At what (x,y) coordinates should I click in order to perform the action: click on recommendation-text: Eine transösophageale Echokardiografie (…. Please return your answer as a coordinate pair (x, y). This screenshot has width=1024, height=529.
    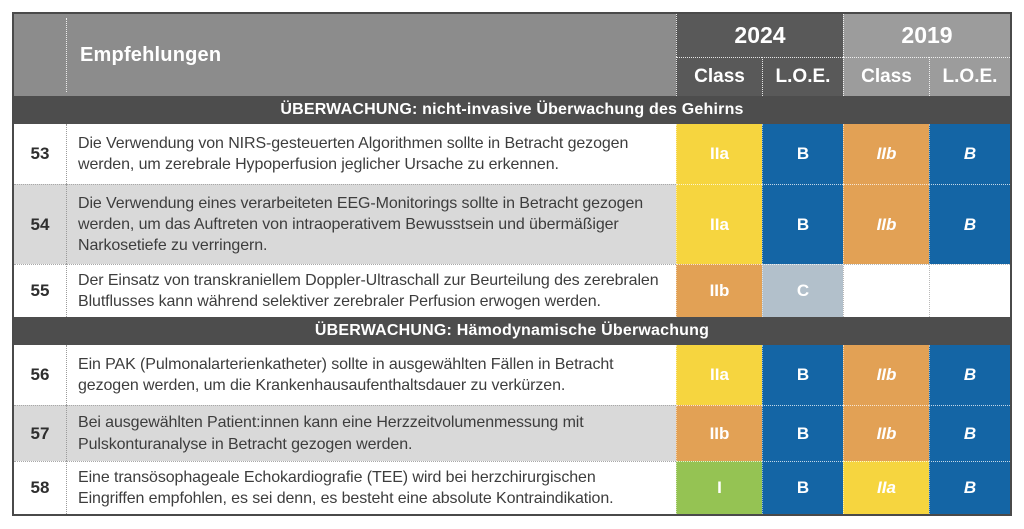
    Looking at the image, I should click on (371, 487).